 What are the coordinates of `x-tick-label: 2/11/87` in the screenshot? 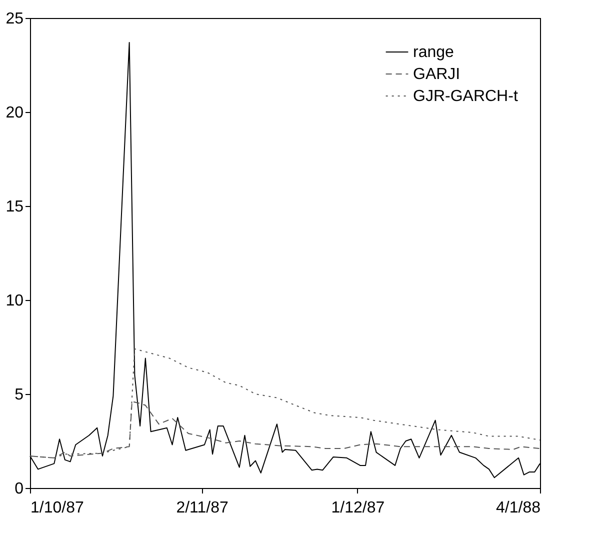 It's located at (202, 508).